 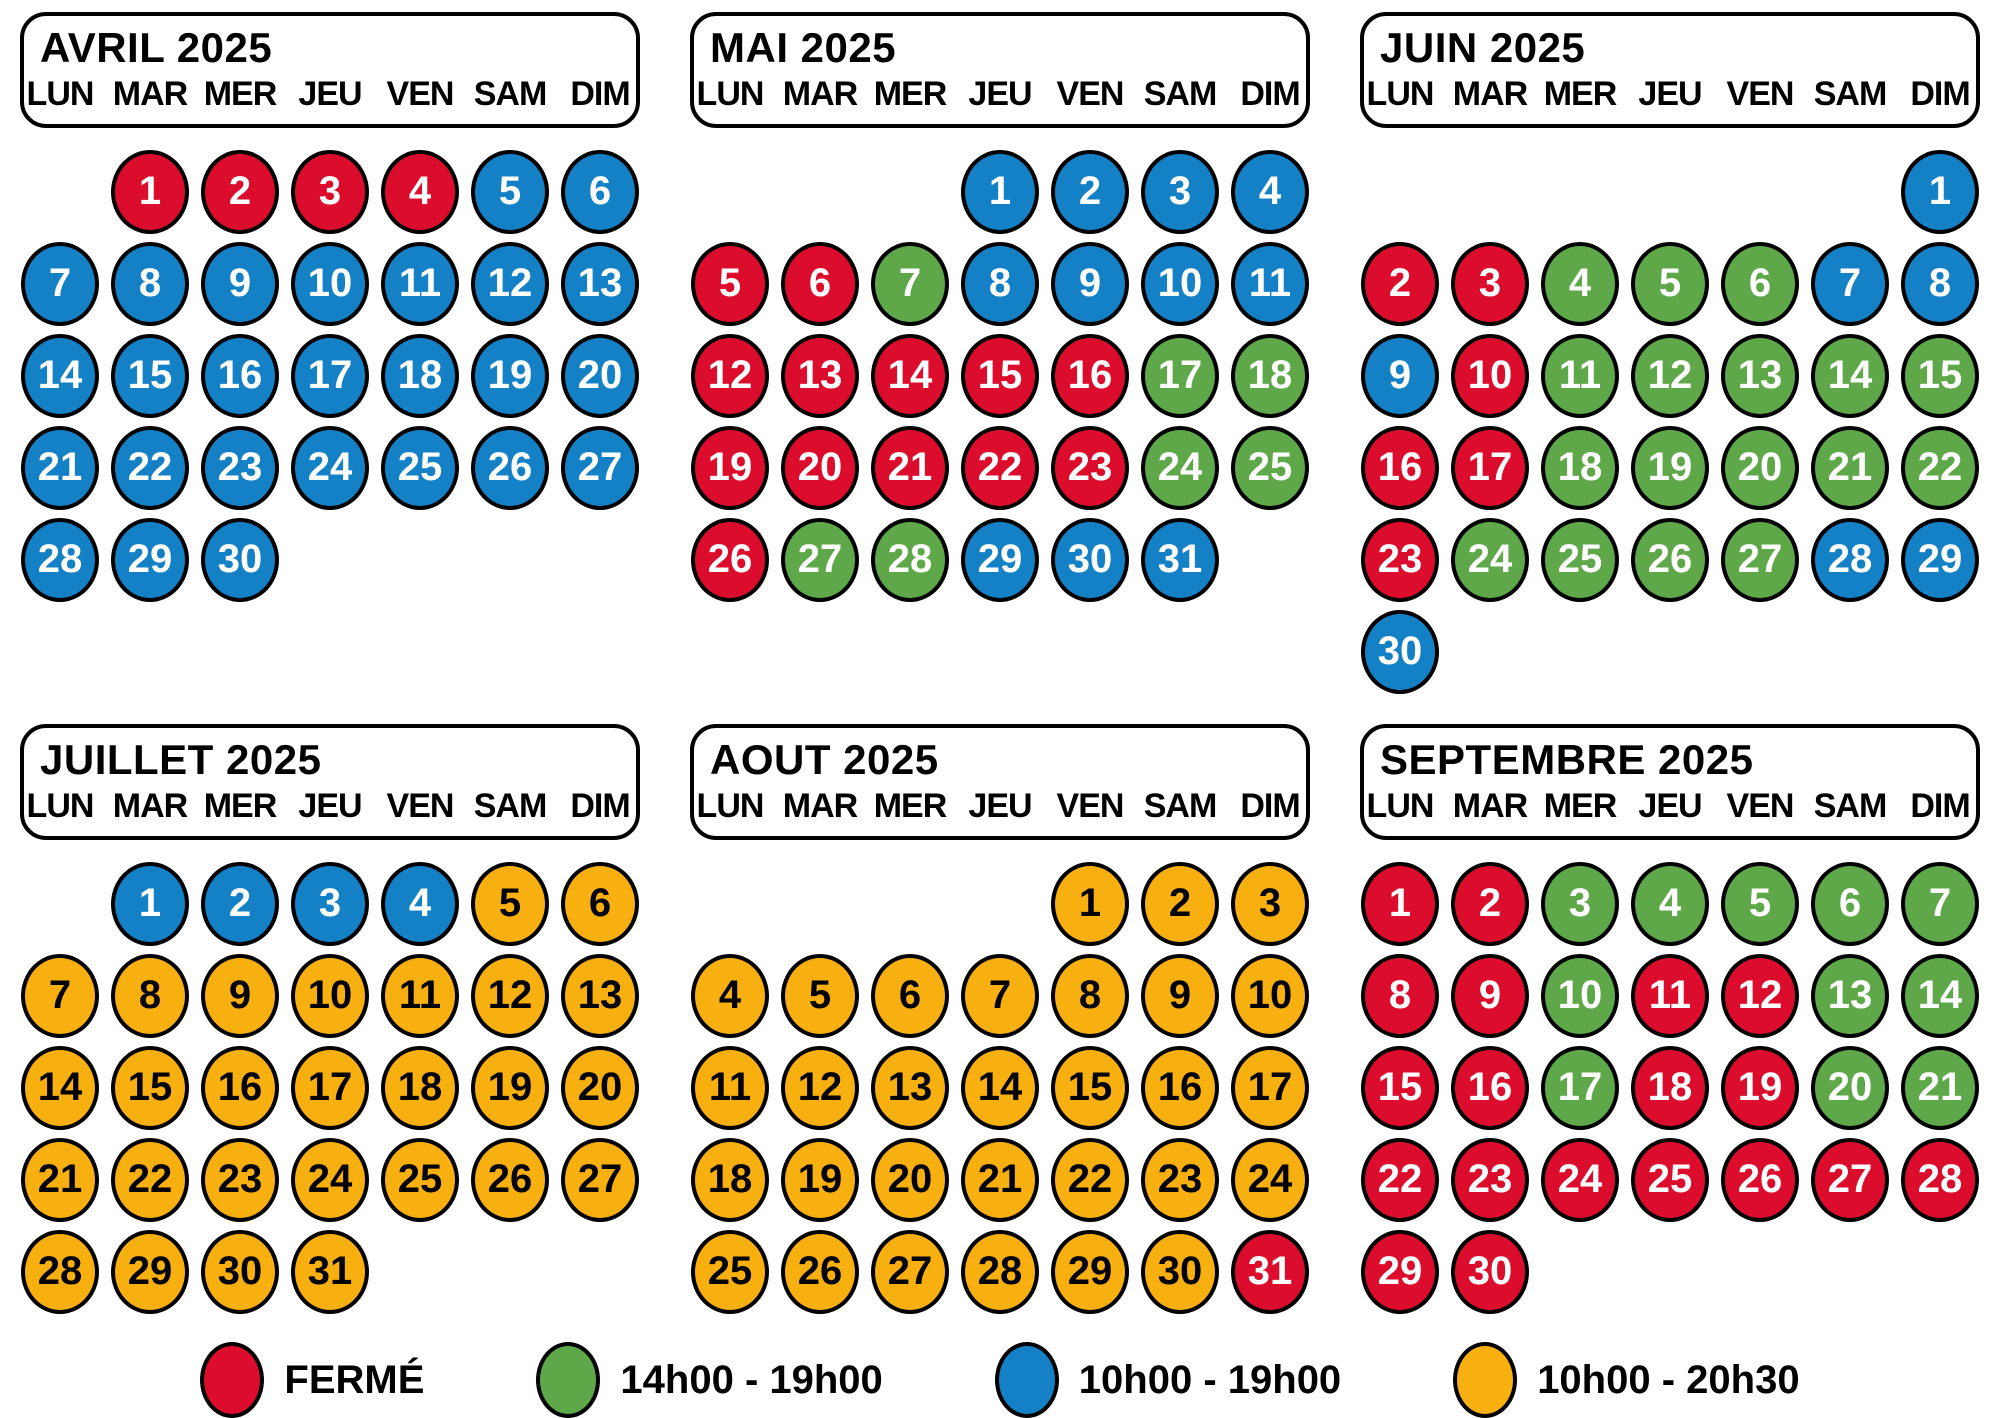 I want to click on day-avril-28: 28, so click(x=60, y=560).